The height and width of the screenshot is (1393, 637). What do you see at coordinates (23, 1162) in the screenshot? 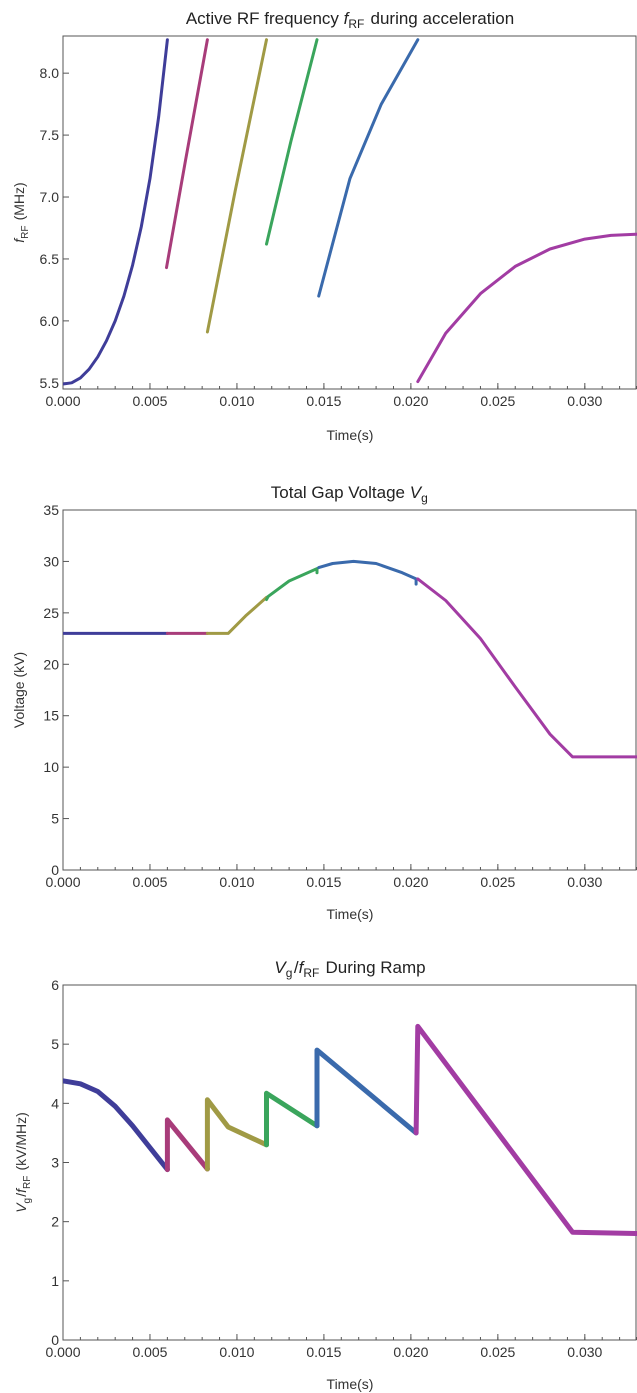
I see `y-axis-label: Vg /fRF (kV/MHz)` at bounding box center [23, 1162].